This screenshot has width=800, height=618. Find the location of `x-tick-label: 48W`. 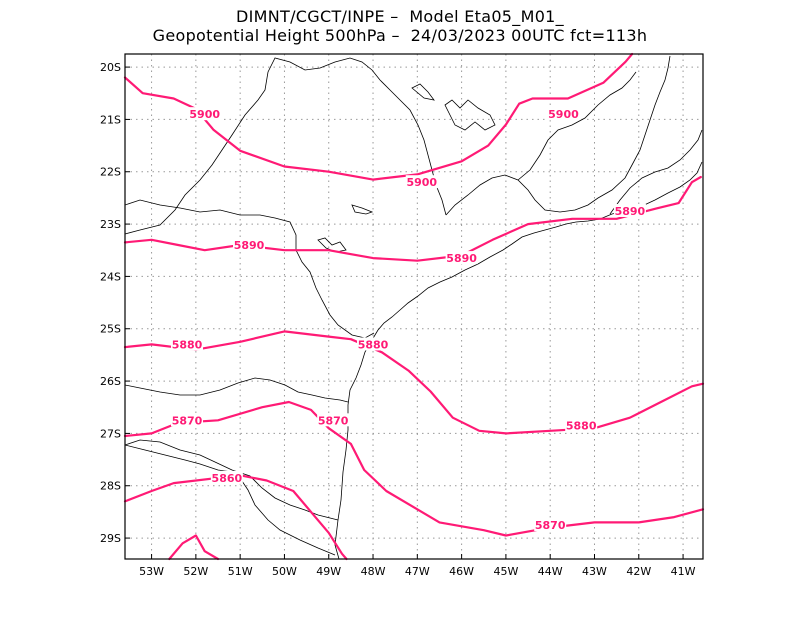

x-tick-label: 48W is located at coordinates (373, 571).